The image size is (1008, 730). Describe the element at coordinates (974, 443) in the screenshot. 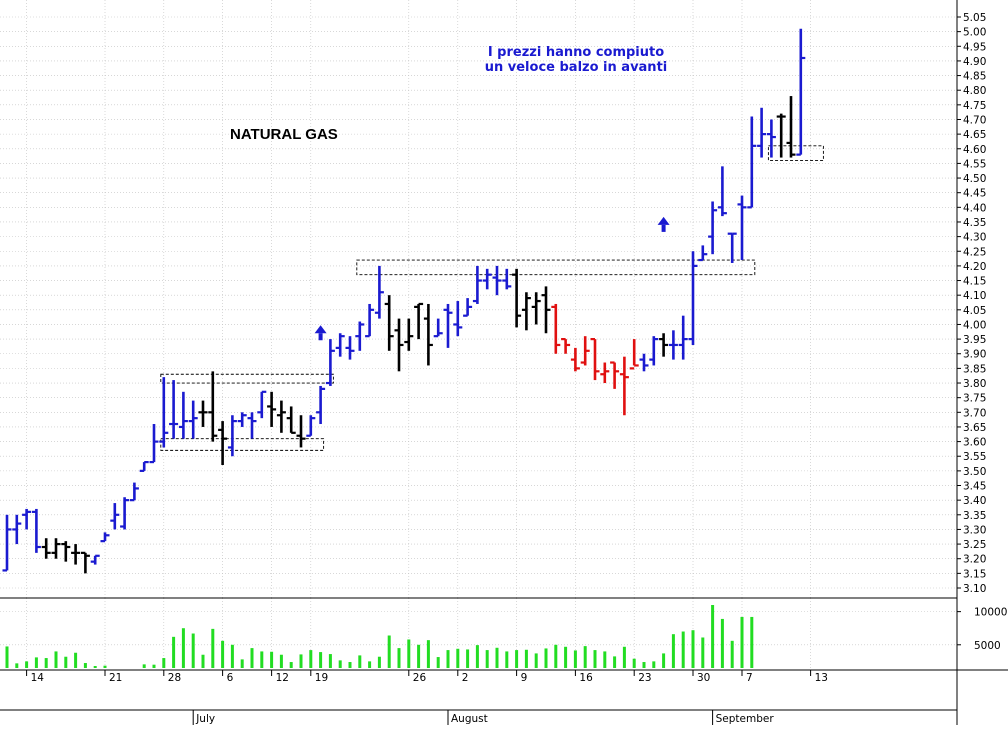

I see `price-tick-label: 3.60` at that location.